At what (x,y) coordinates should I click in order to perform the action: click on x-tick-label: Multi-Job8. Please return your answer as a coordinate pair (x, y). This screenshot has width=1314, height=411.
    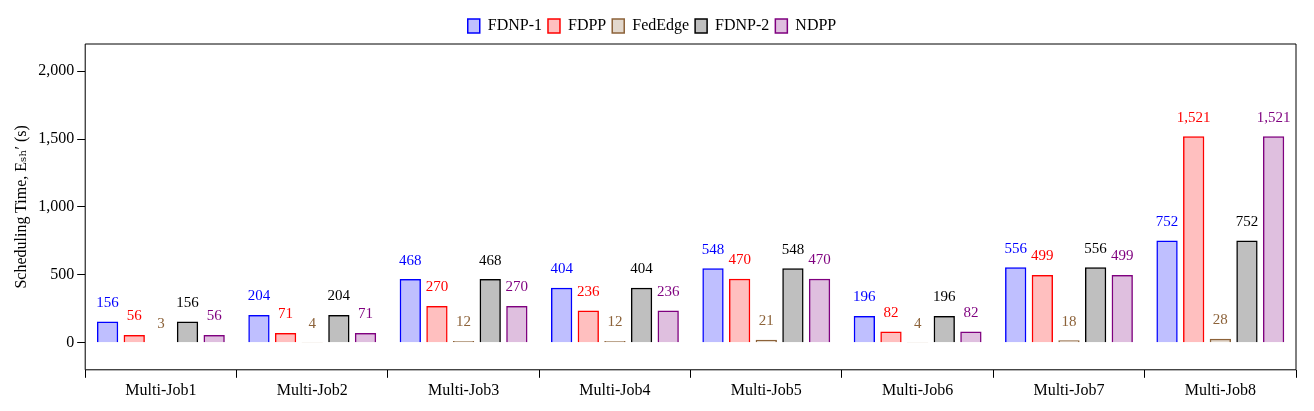
    Looking at the image, I should click on (1220, 389).